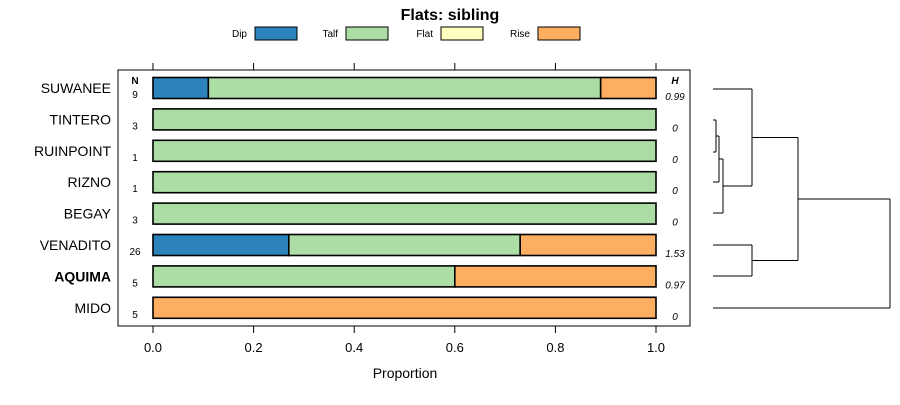 Image resolution: width=900 pixels, height=405 pixels. Describe the element at coordinates (367, 33) in the screenshot. I see `legend-swatch-talf` at that location.